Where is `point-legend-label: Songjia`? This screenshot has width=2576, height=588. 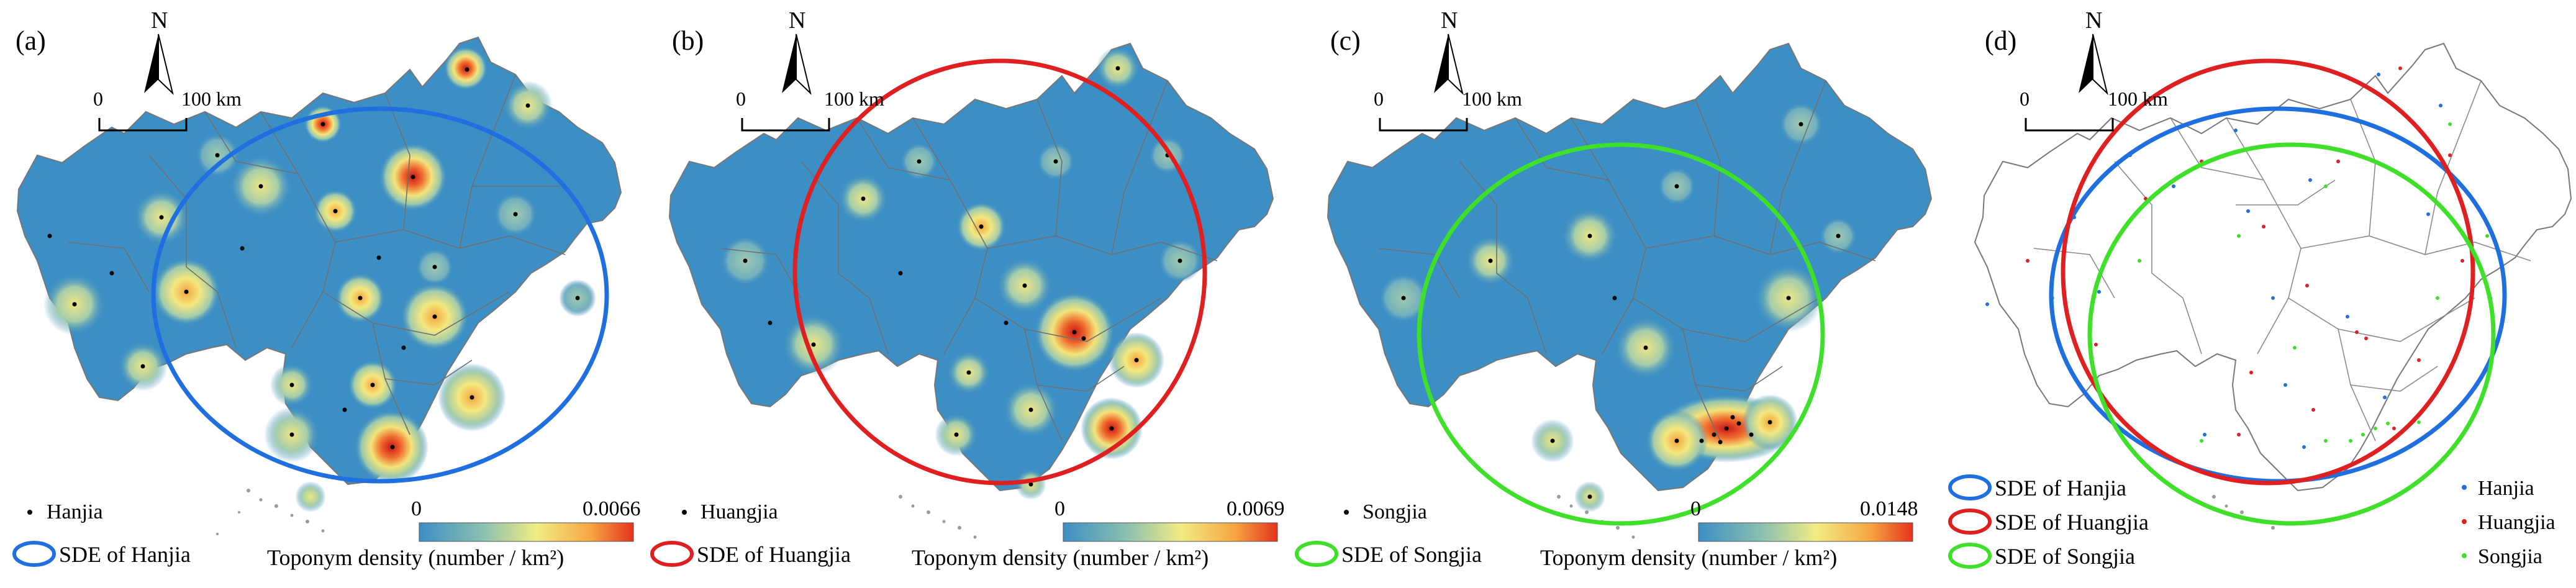
point-legend-label: Songjia is located at coordinates (1395, 511).